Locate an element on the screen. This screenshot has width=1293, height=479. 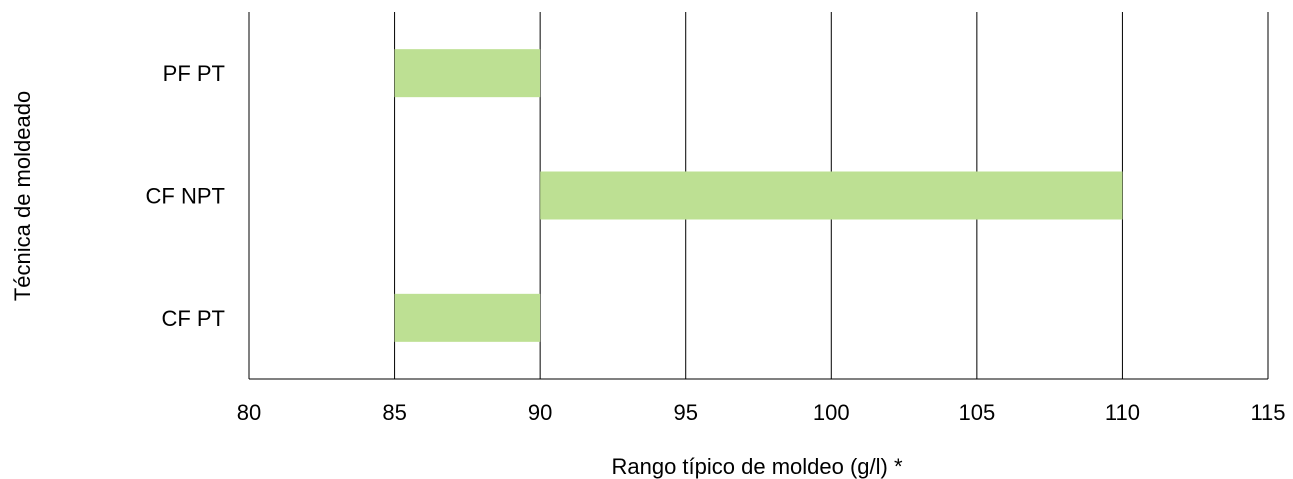
category-label: PF PT is located at coordinates (194, 73).